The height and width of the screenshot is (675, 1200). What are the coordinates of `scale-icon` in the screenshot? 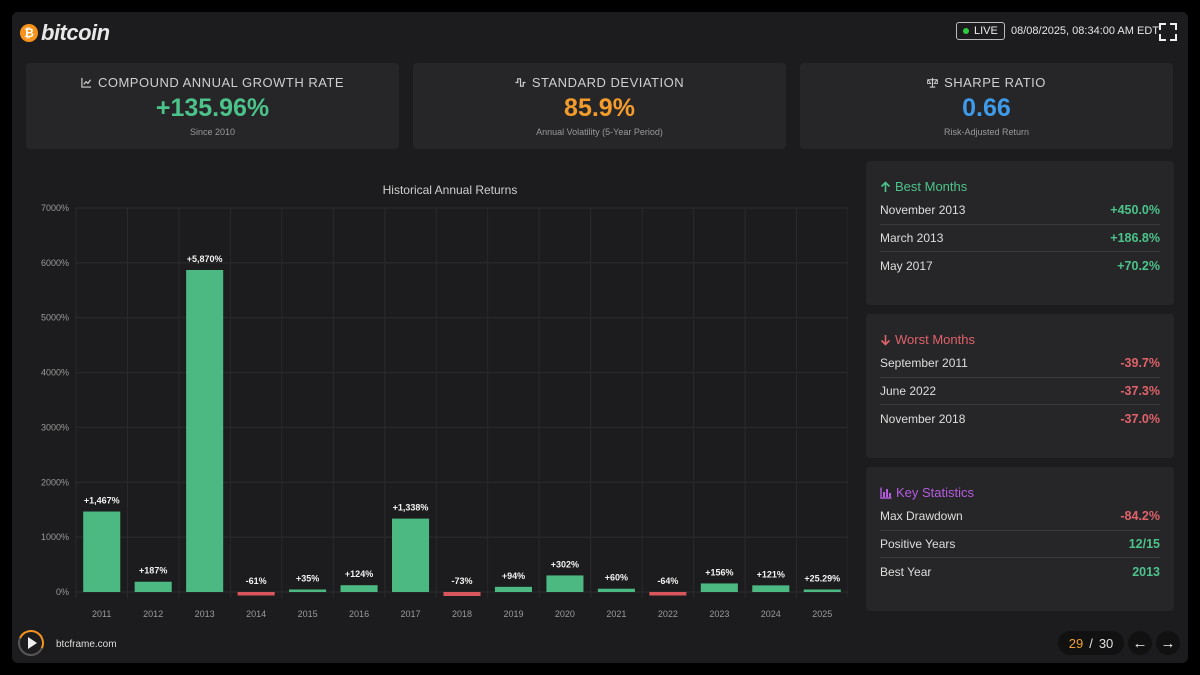 It's located at (933, 82).